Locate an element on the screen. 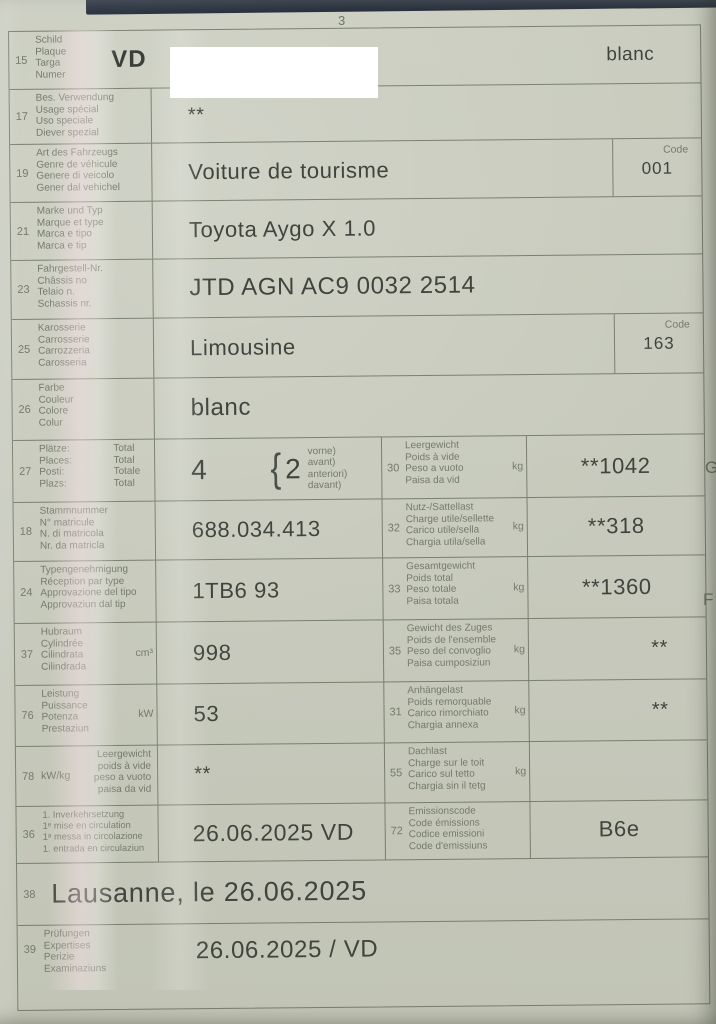 The width and height of the screenshot is (716, 1024). label-line: Carosseria is located at coordinates (62, 363).